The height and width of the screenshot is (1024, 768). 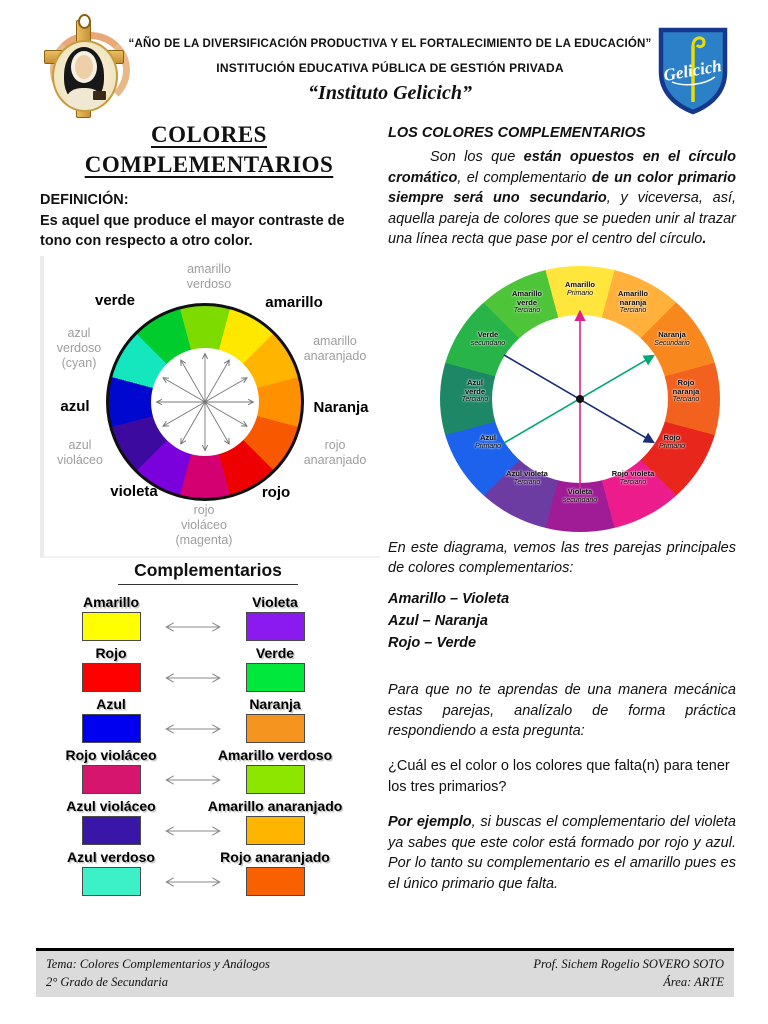 I want to click on seg-label-verde: Verde secundario, so click(x=488, y=338).